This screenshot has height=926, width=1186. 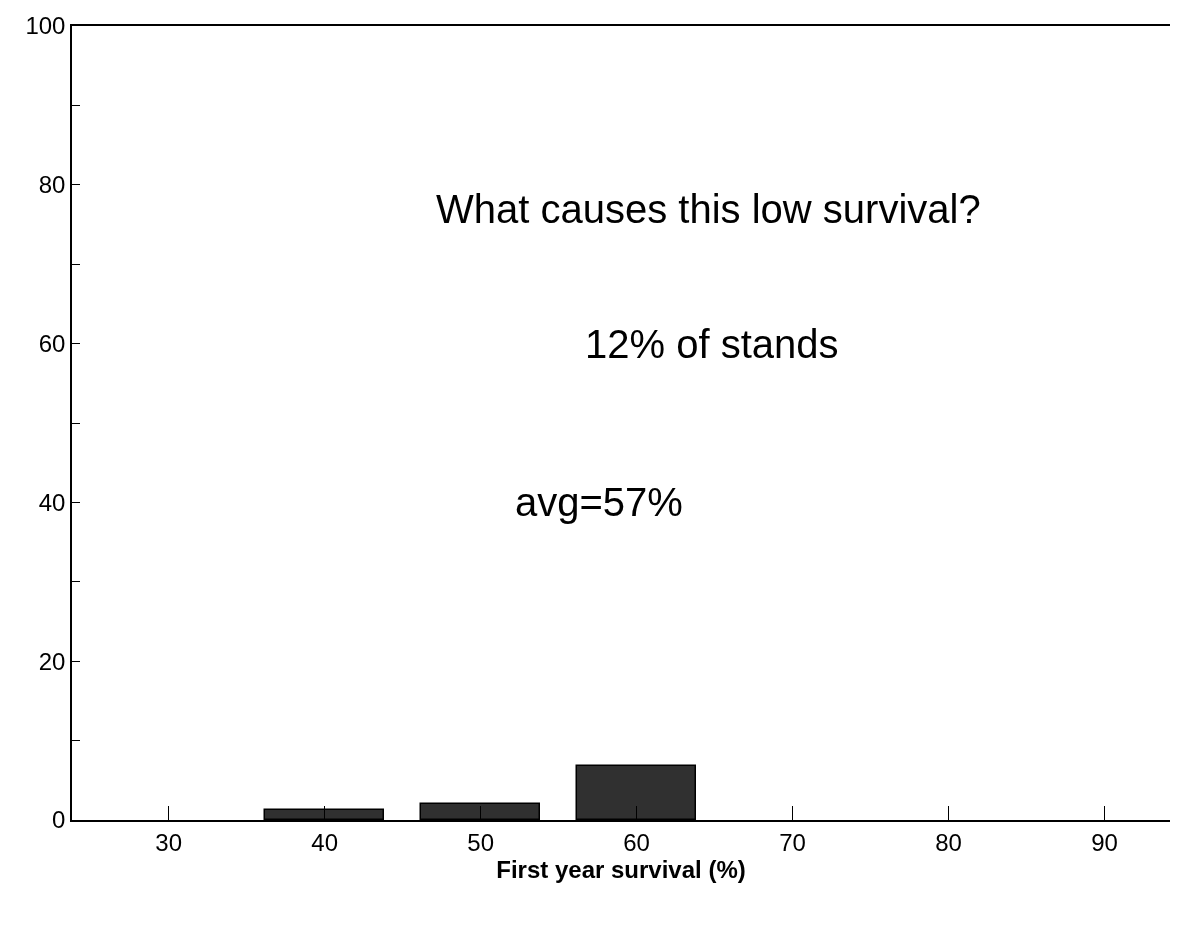 I want to click on x-axis-title: First year survival (%), so click(x=621, y=869).